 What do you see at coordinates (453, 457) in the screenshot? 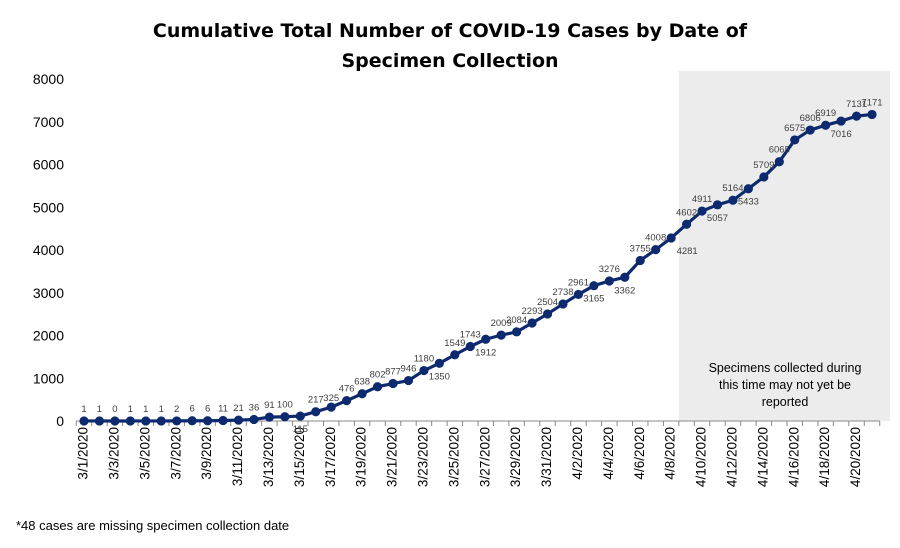
I see `x-tick-label: 3/25/2020` at bounding box center [453, 457].